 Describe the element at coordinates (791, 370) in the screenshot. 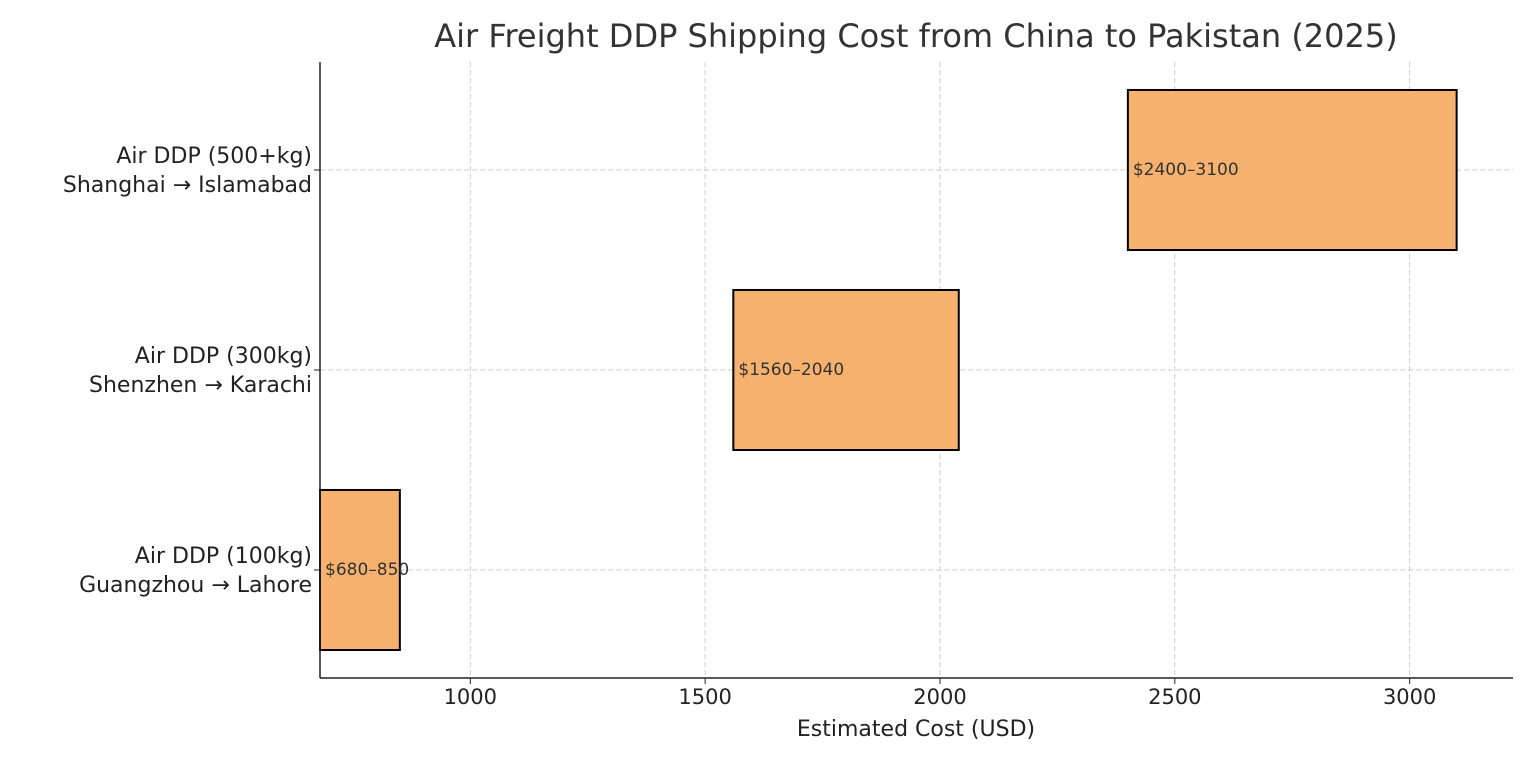

I see `value-label: $1560–2040` at that location.